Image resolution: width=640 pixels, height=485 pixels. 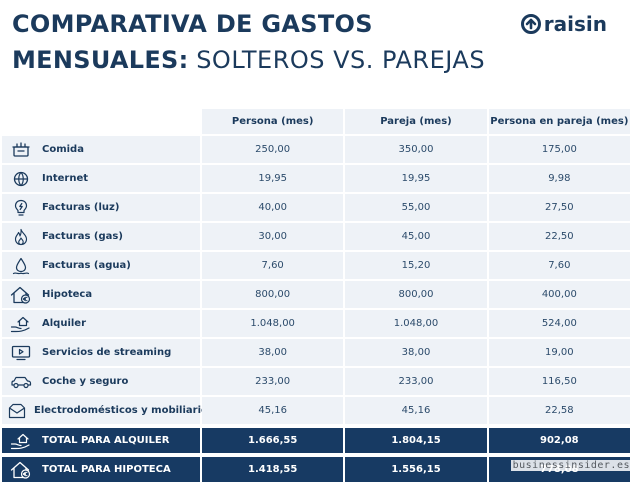 I want to click on table-row: Alquiler 1.048,00 1.048,00 524,00, so click(x=316, y=323).